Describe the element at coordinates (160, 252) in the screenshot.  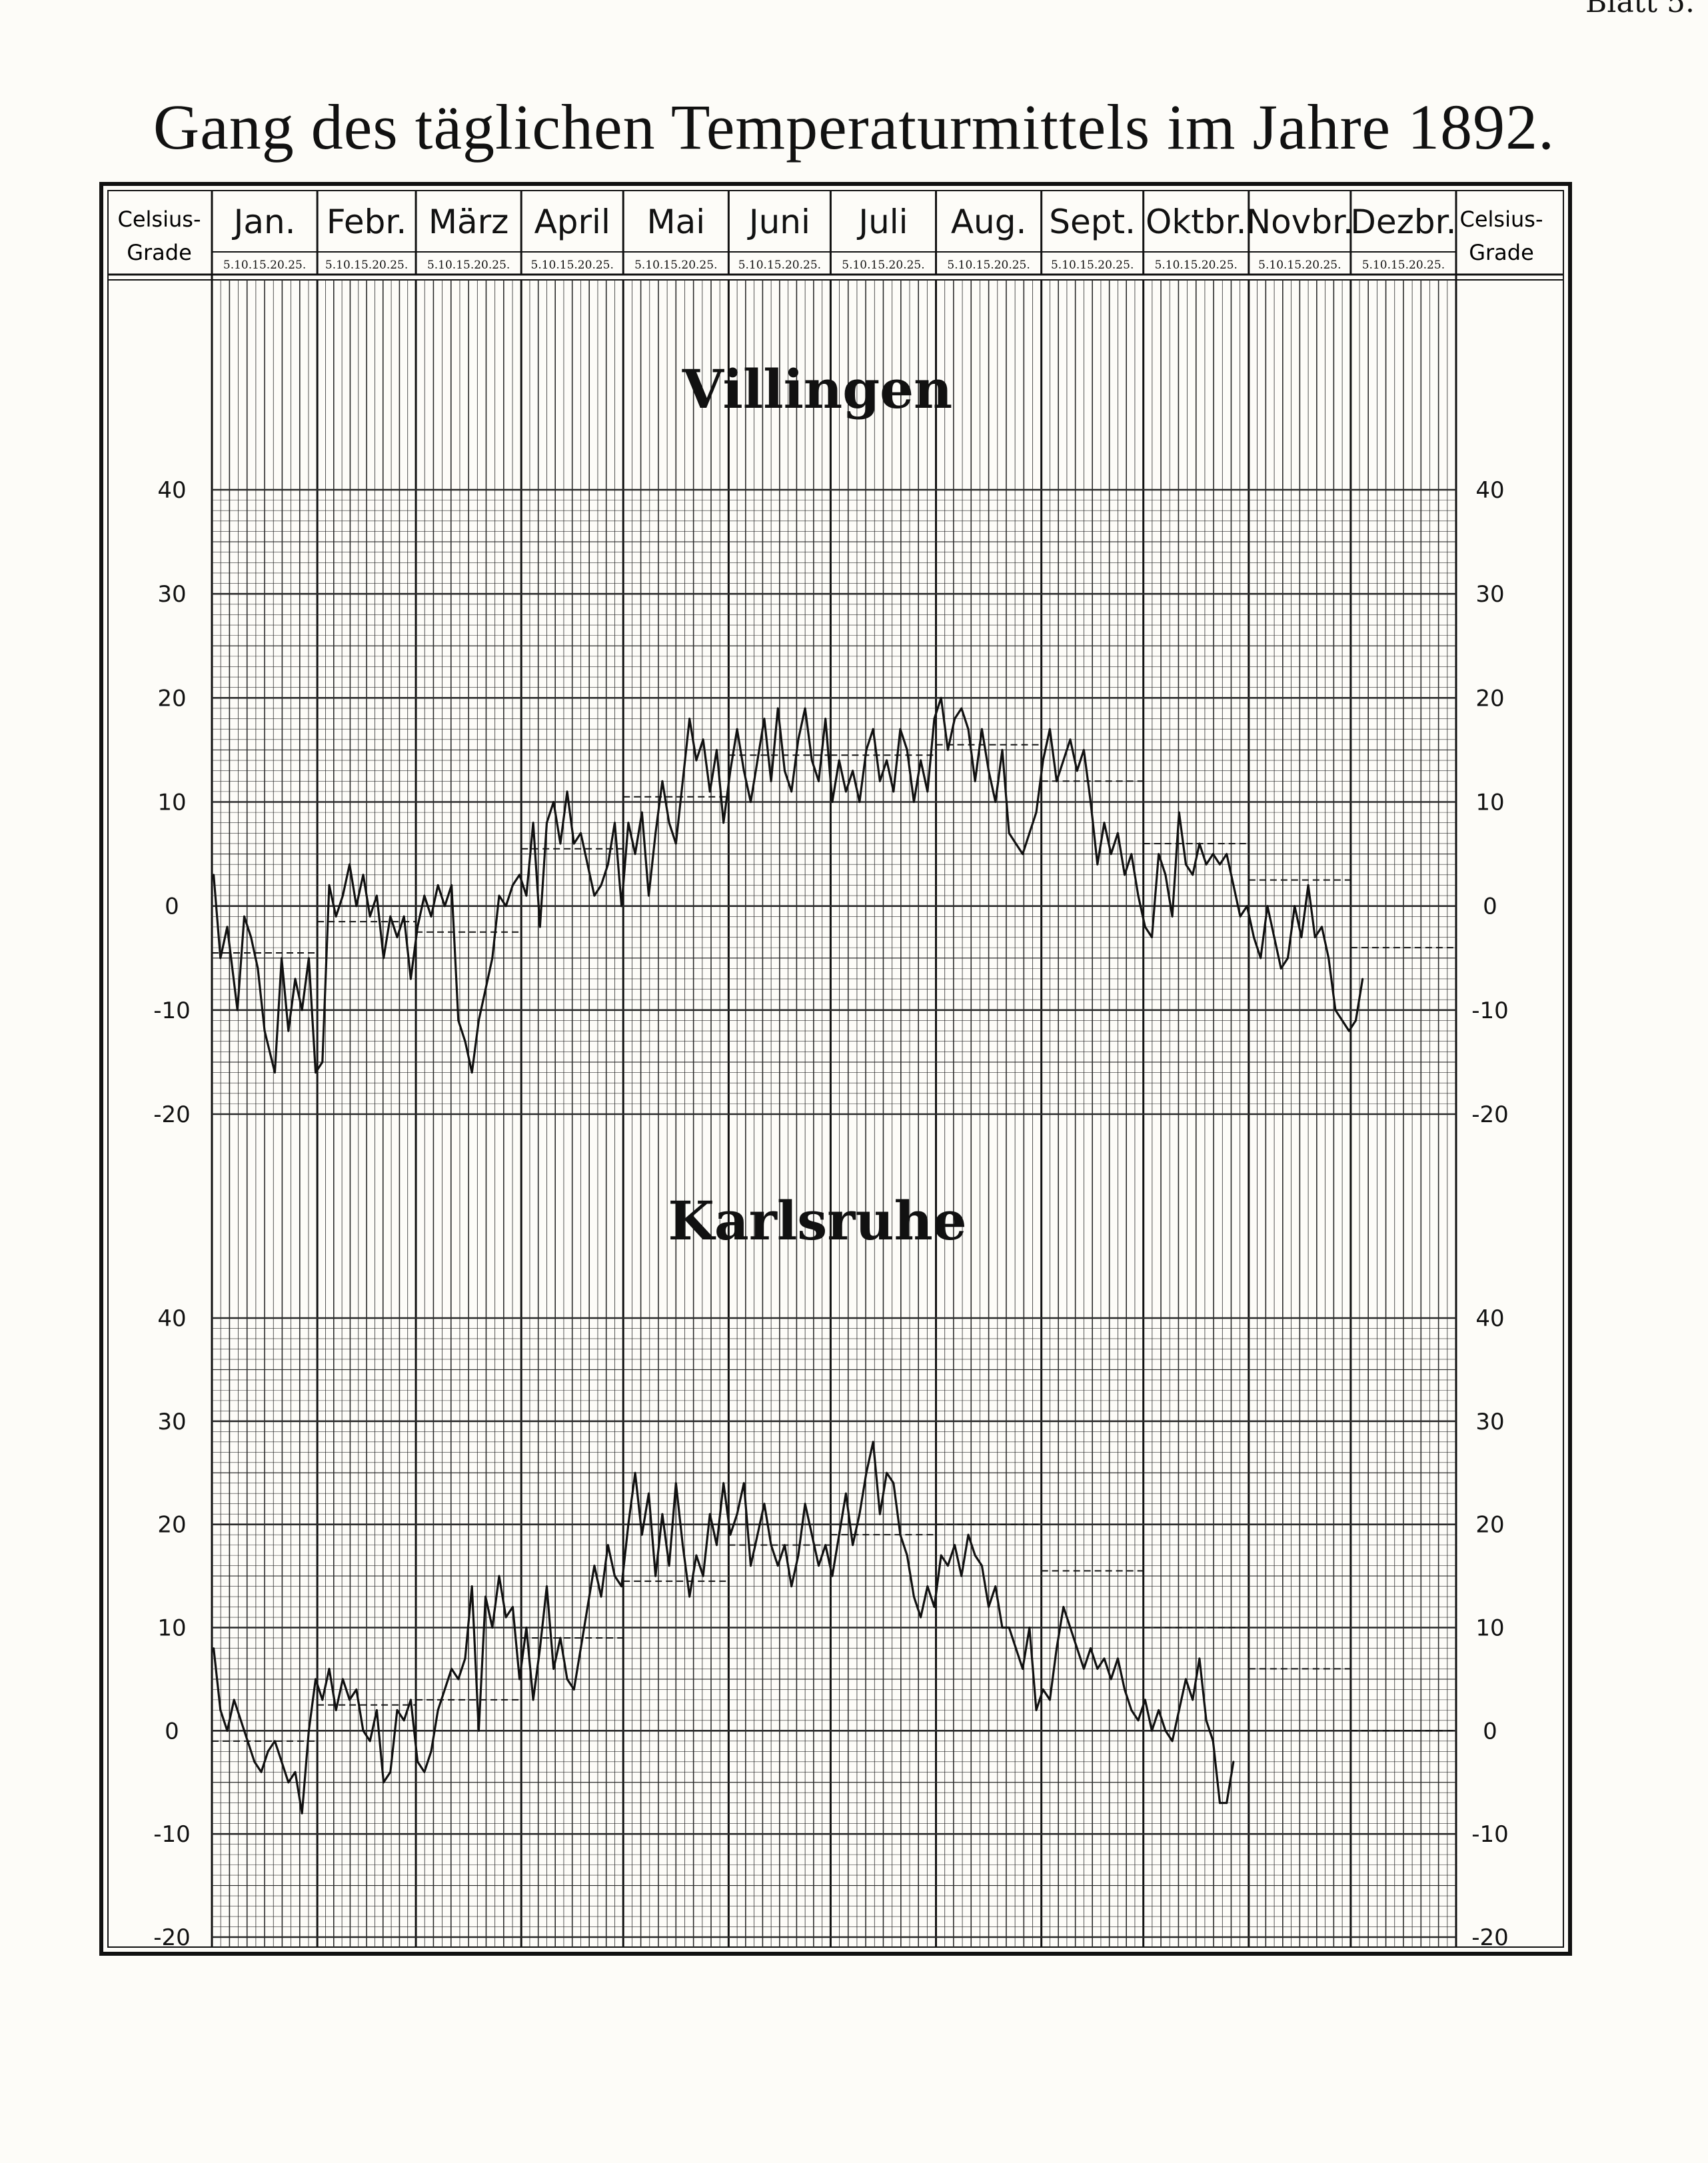
I see `unit-label-left-line2: Grade` at that location.